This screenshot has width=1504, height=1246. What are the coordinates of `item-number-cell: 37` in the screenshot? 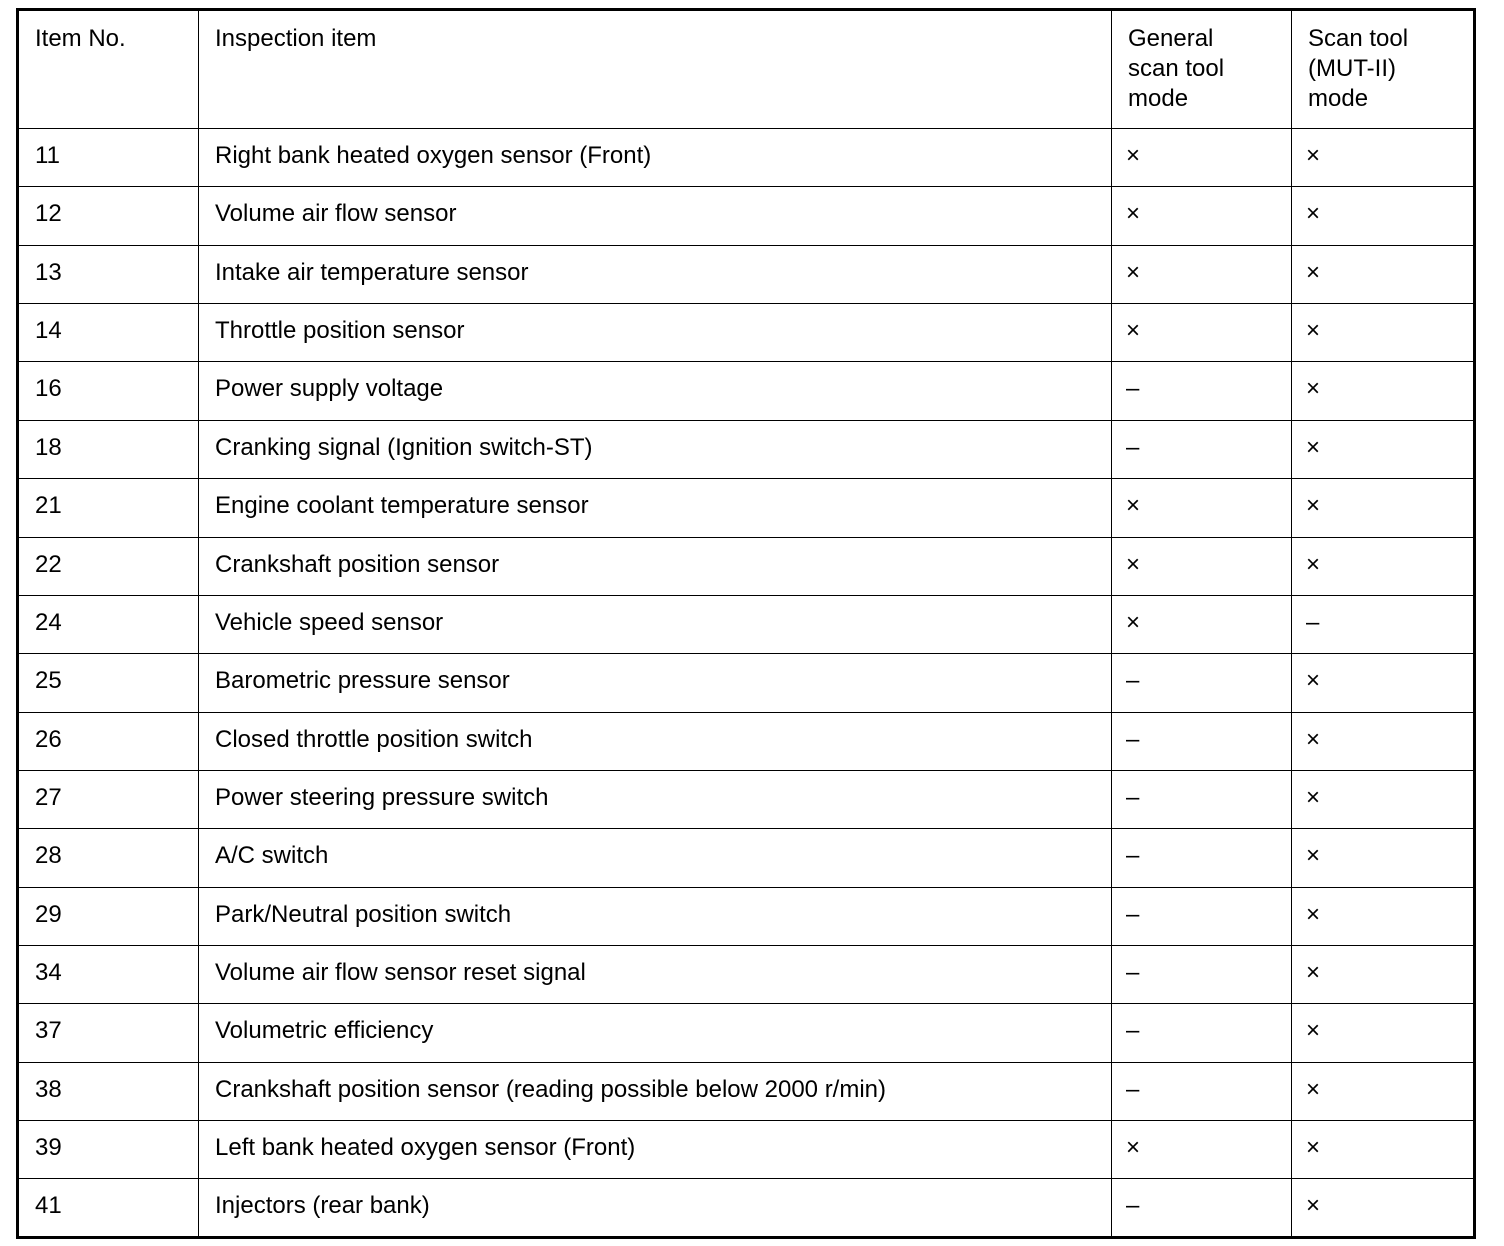 It's located at (108, 1033).